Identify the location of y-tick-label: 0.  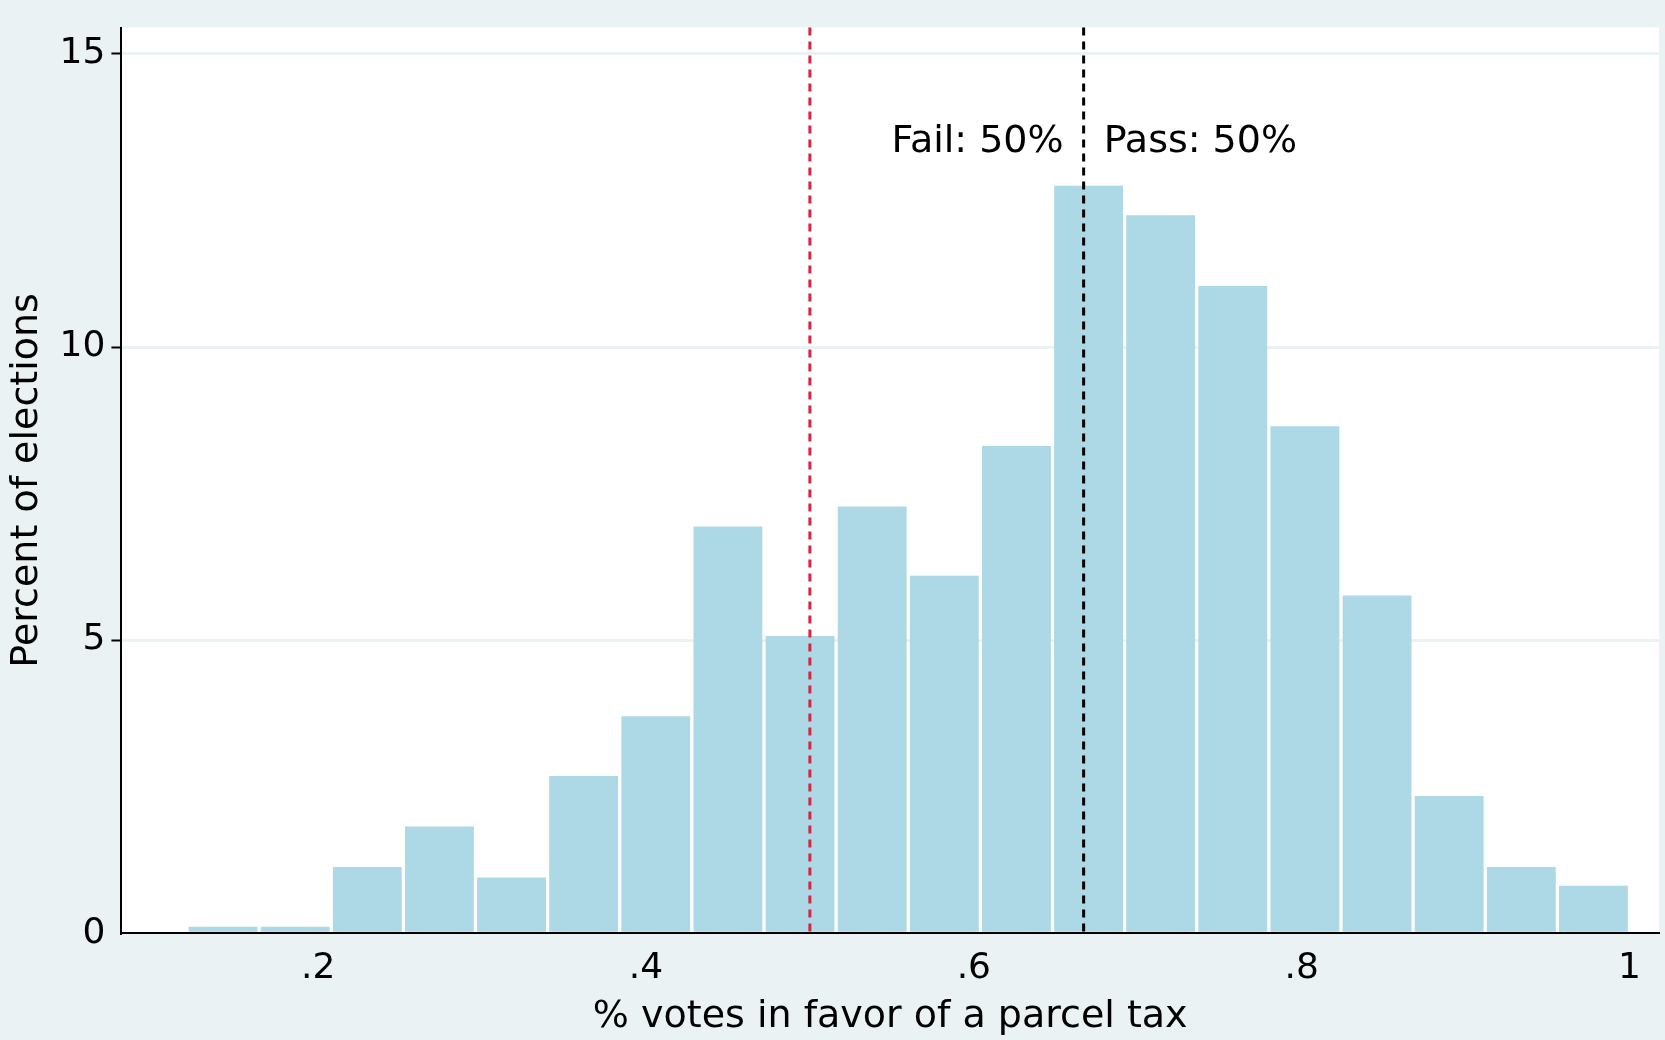
(94, 930).